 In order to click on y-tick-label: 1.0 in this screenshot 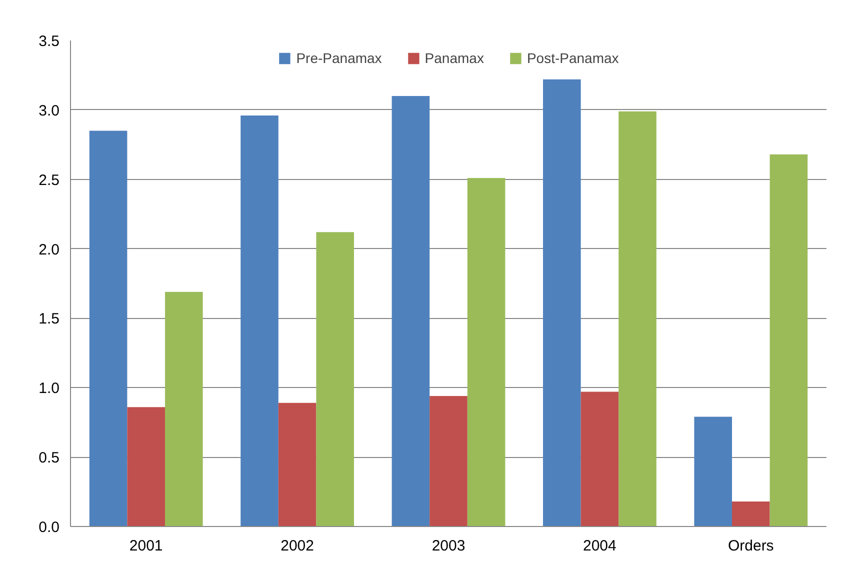, I will do `click(49, 389)`.